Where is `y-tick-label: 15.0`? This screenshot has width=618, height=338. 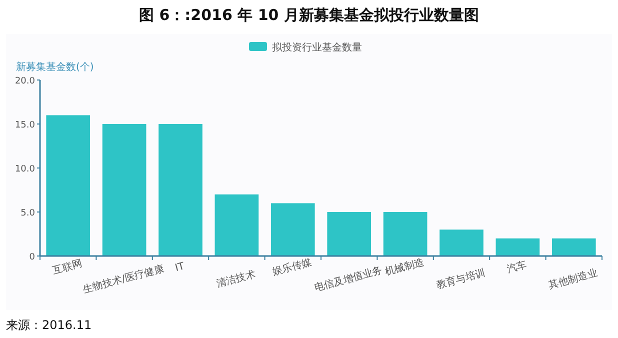 y-tick-label: 15.0 is located at coordinates (25, 125).